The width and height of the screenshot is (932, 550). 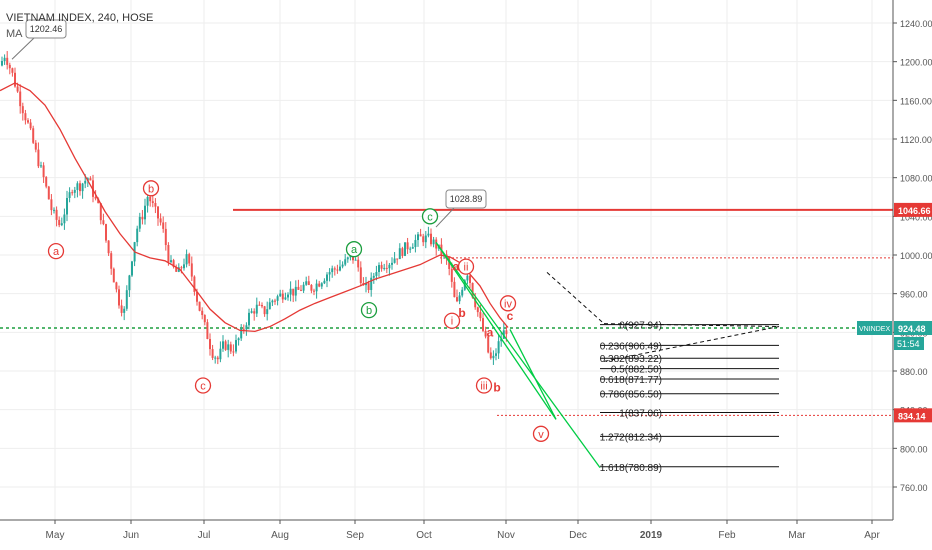 What do you see at coordinates (797, 535) in the screenshot?
I see `x-tick-label: Mar` at bounding box center [797, 535].